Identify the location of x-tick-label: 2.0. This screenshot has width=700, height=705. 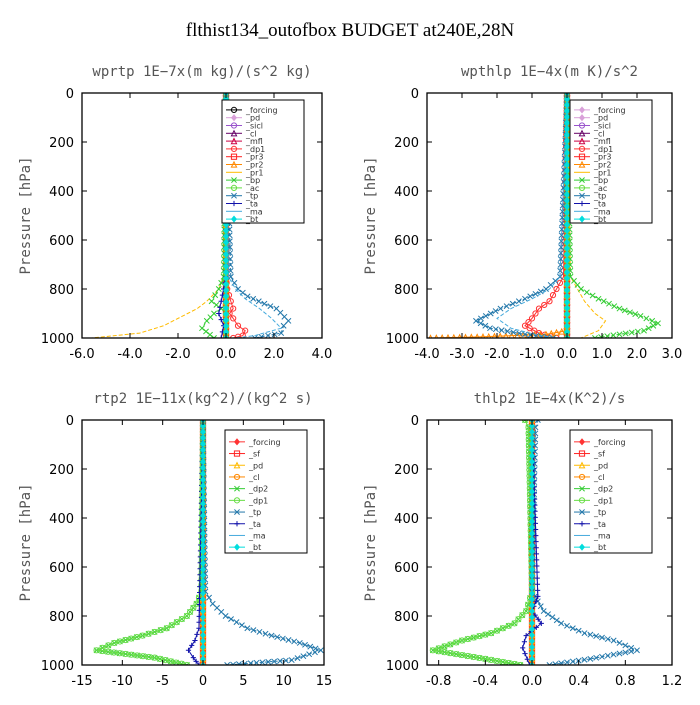
(274, 354).